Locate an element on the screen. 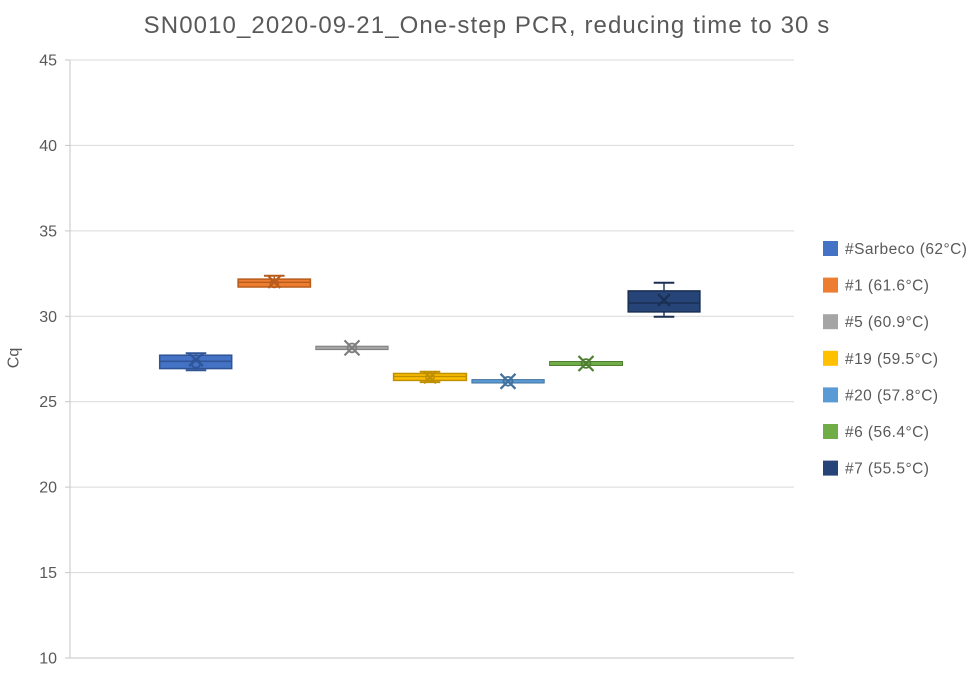  svg-text: #5 (60.9°C) is located at coordinates (887, 322).